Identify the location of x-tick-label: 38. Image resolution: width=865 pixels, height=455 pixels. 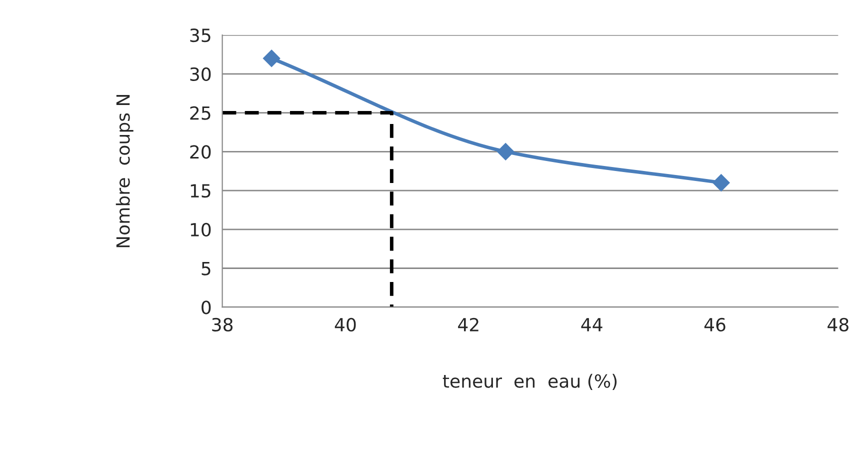
(222, 325).